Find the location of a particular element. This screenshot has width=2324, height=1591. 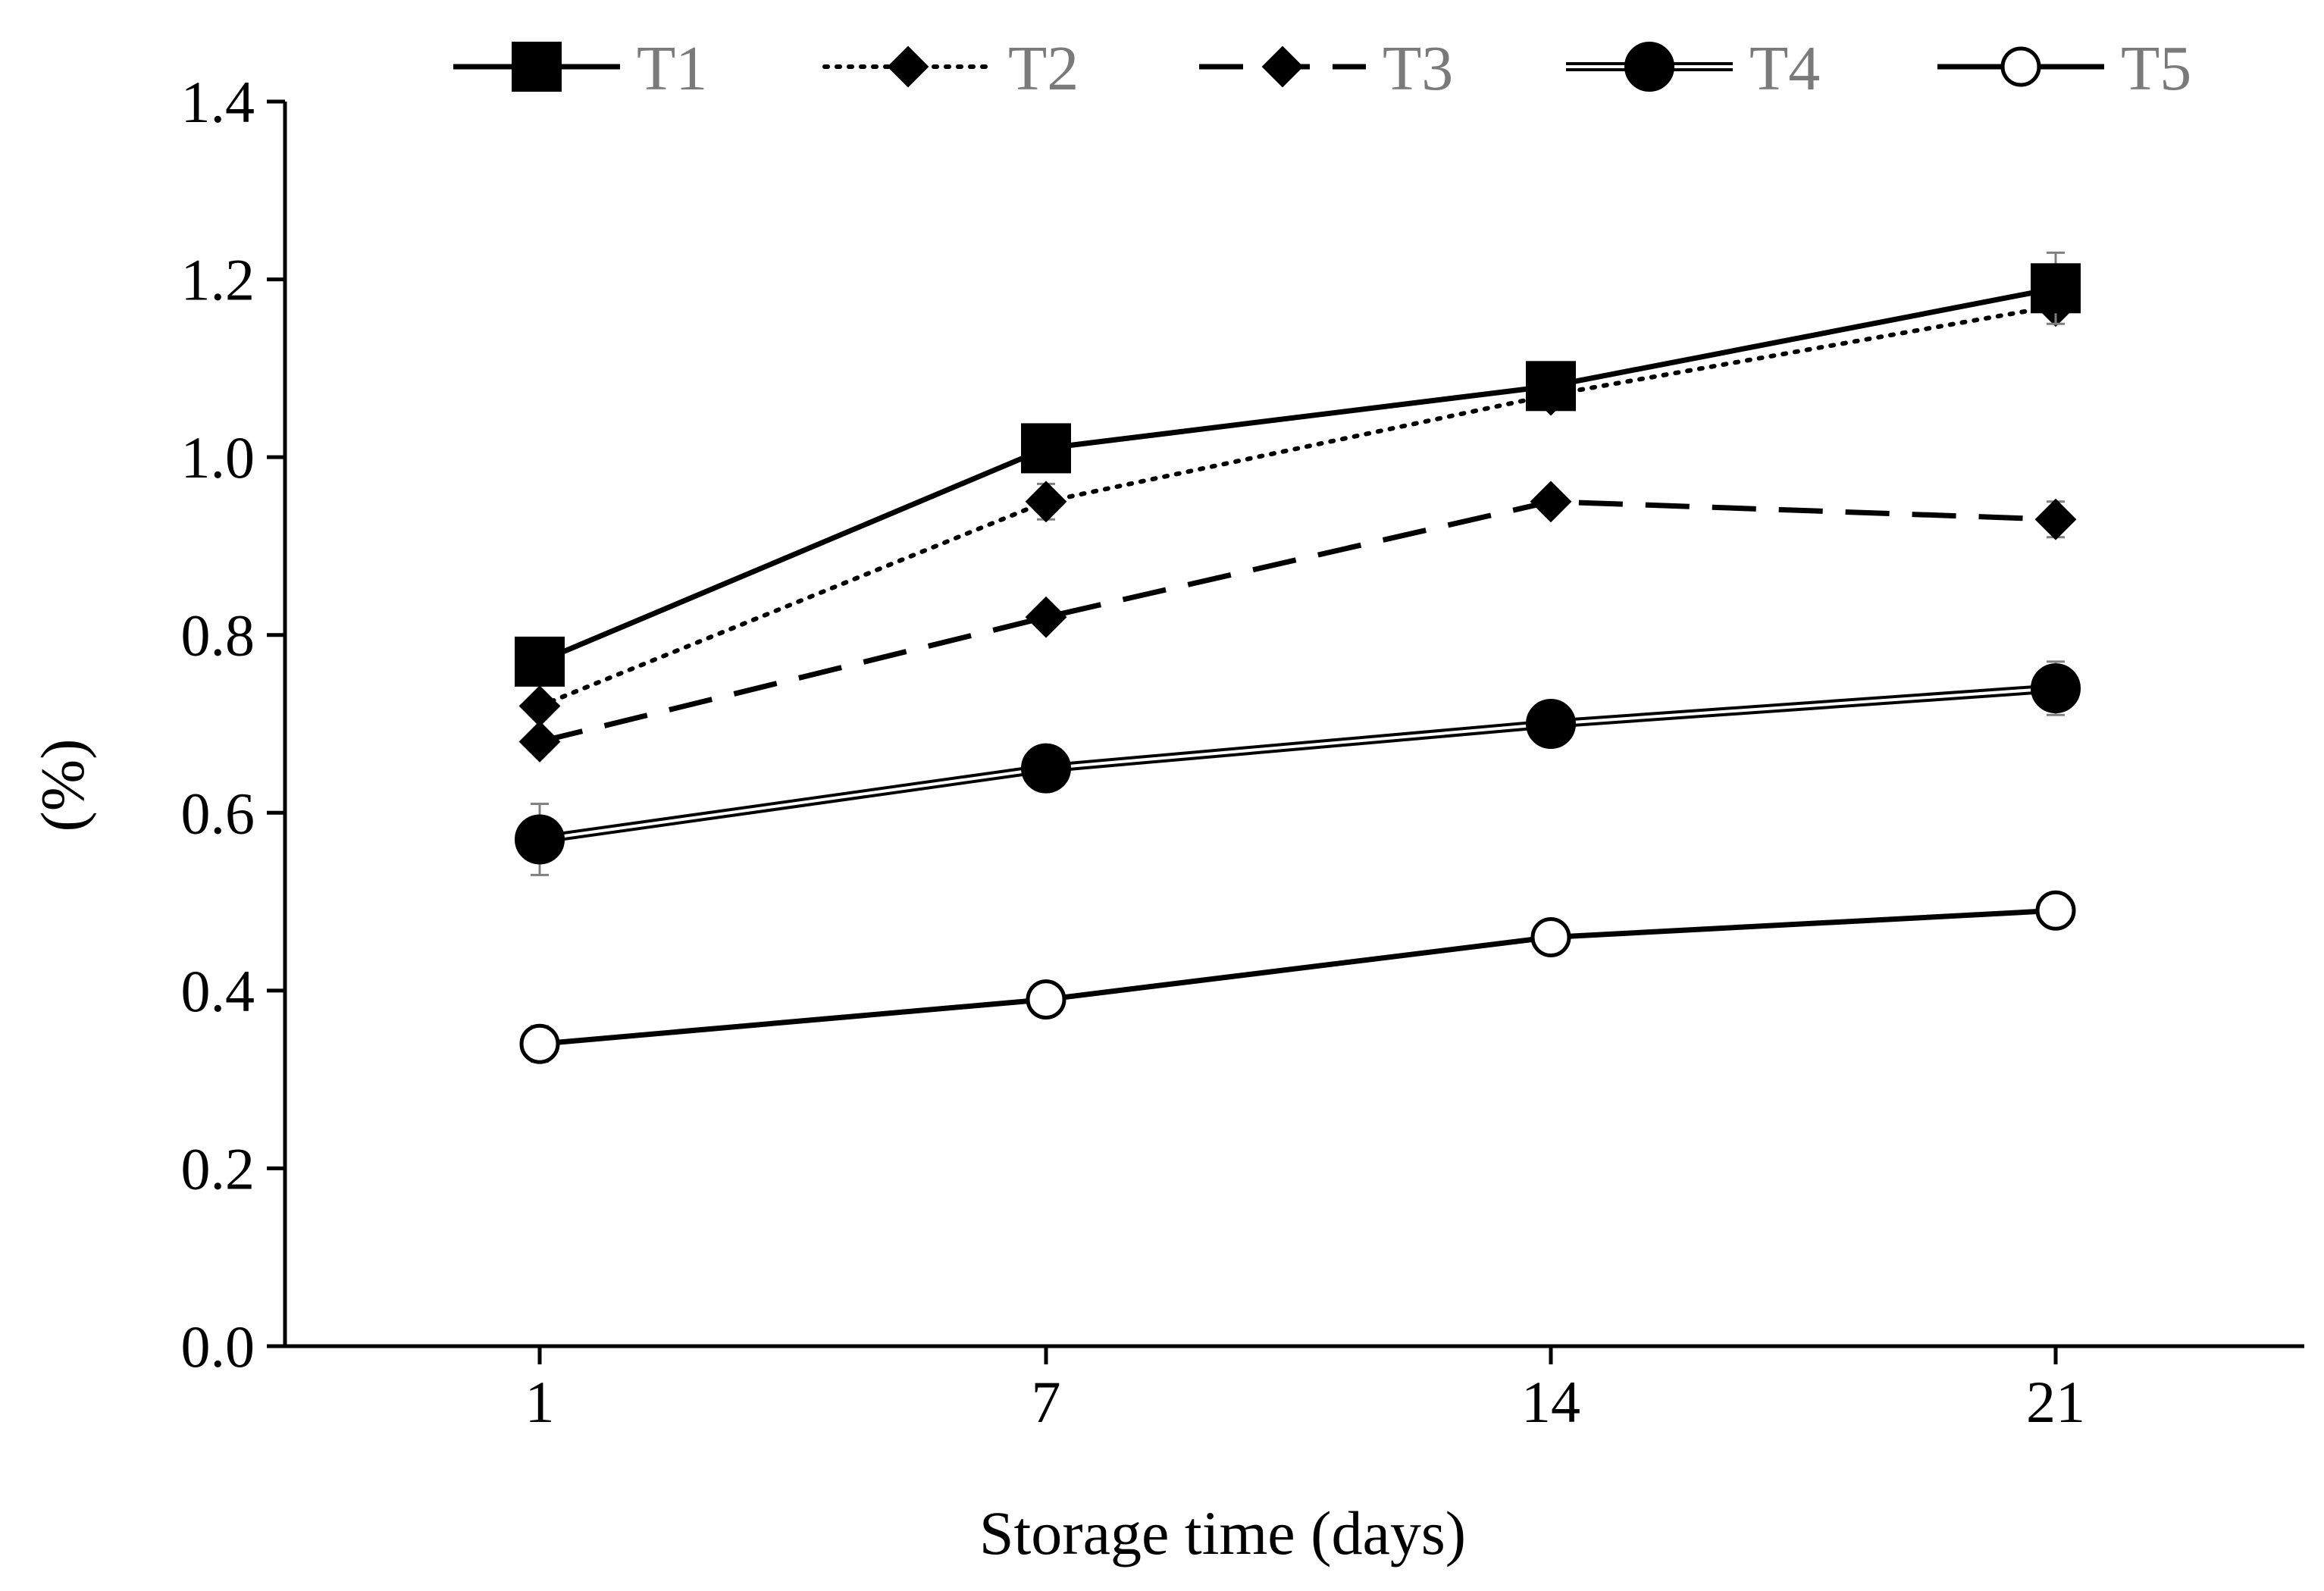

y-tick-label: 1.0 is located at coordinates (218, 457).